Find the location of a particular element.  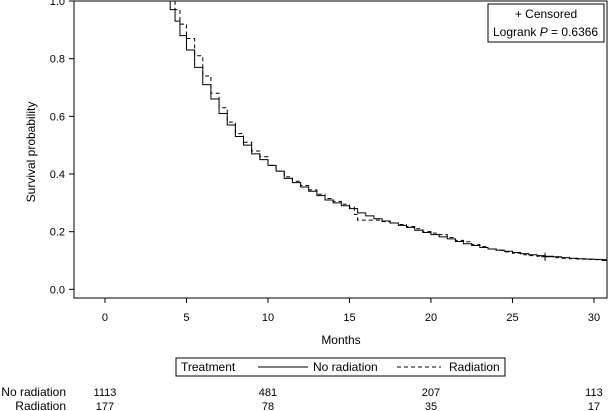

risk-count: 481 is located at coordinates (268, 393).